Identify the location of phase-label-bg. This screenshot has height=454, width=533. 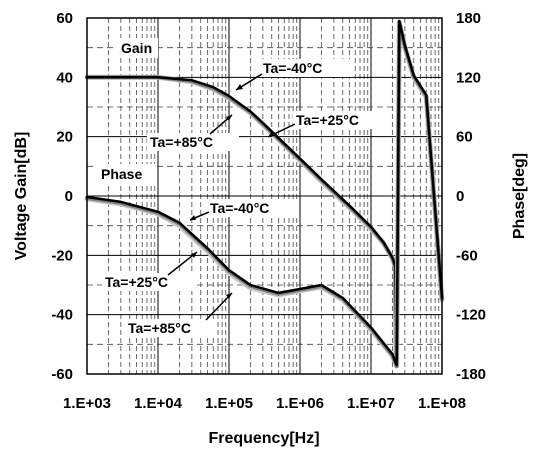
(127, 174).